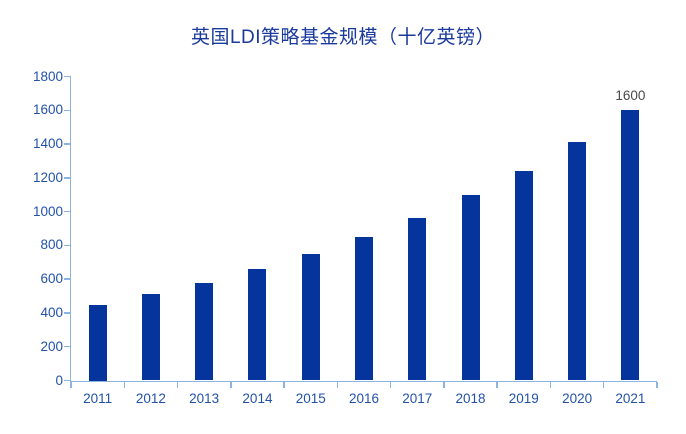 This screenshot has height=434, width=686. What do you see at coordinates (470, 287) in the screenshot?
I see `bar-2018` at bounding box center [470, 287].